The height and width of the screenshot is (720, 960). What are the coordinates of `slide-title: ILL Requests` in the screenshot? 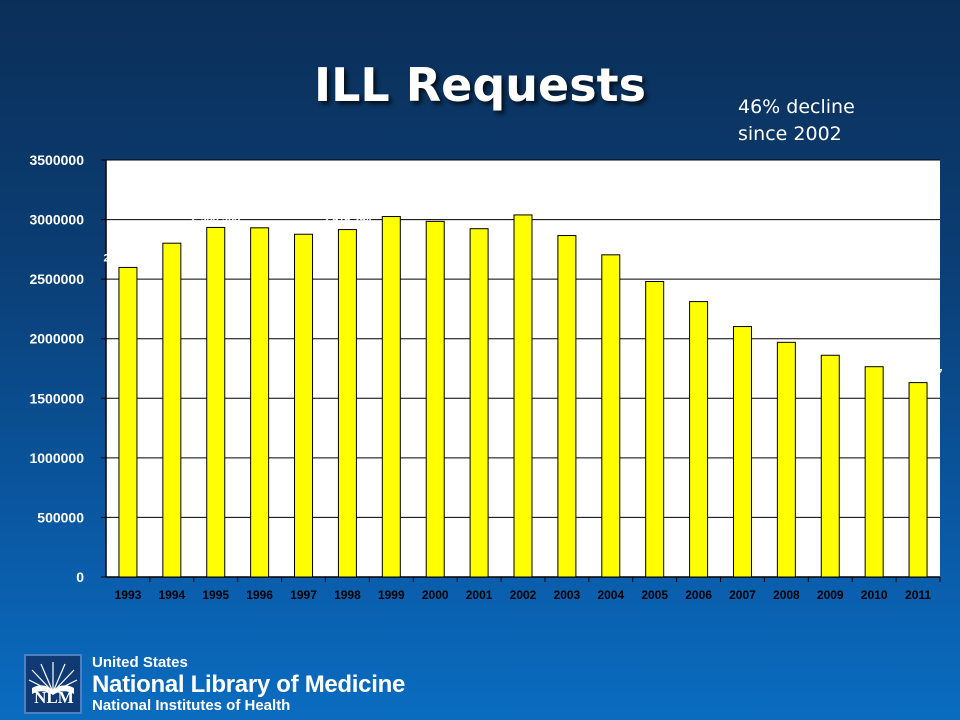 It's located at (480, 85).